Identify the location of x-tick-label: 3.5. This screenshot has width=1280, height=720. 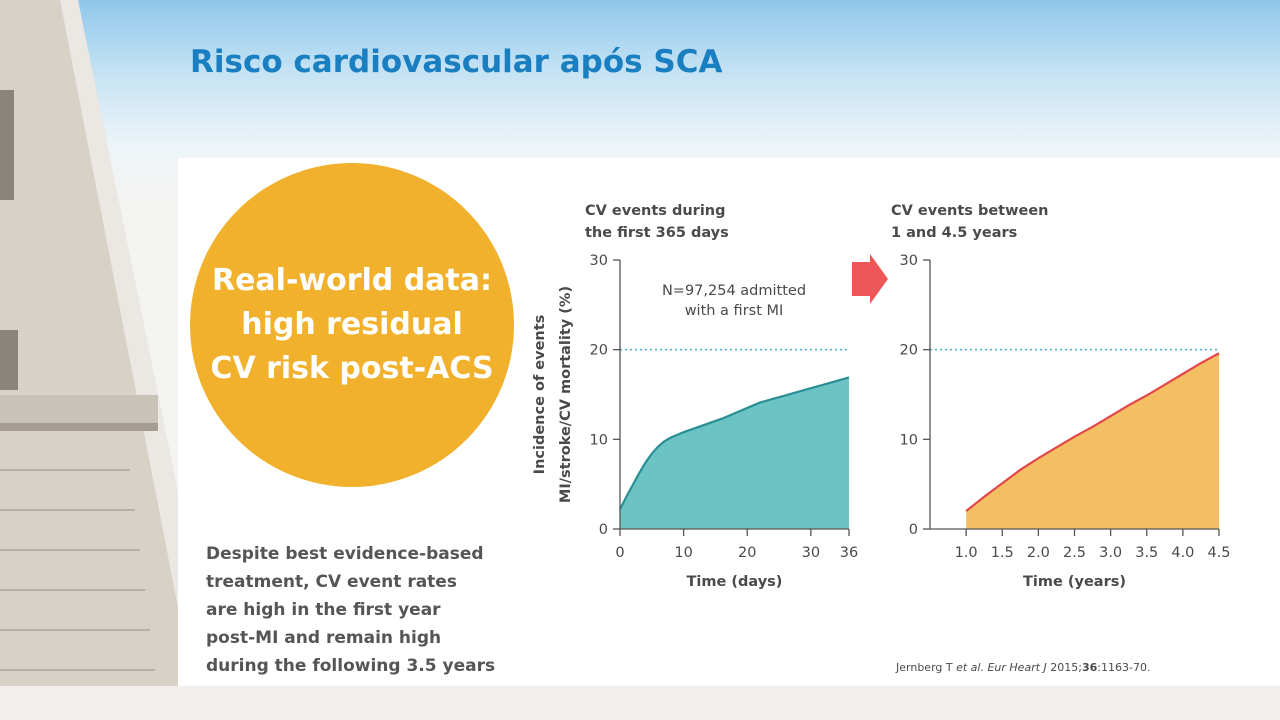
(1146, 553).